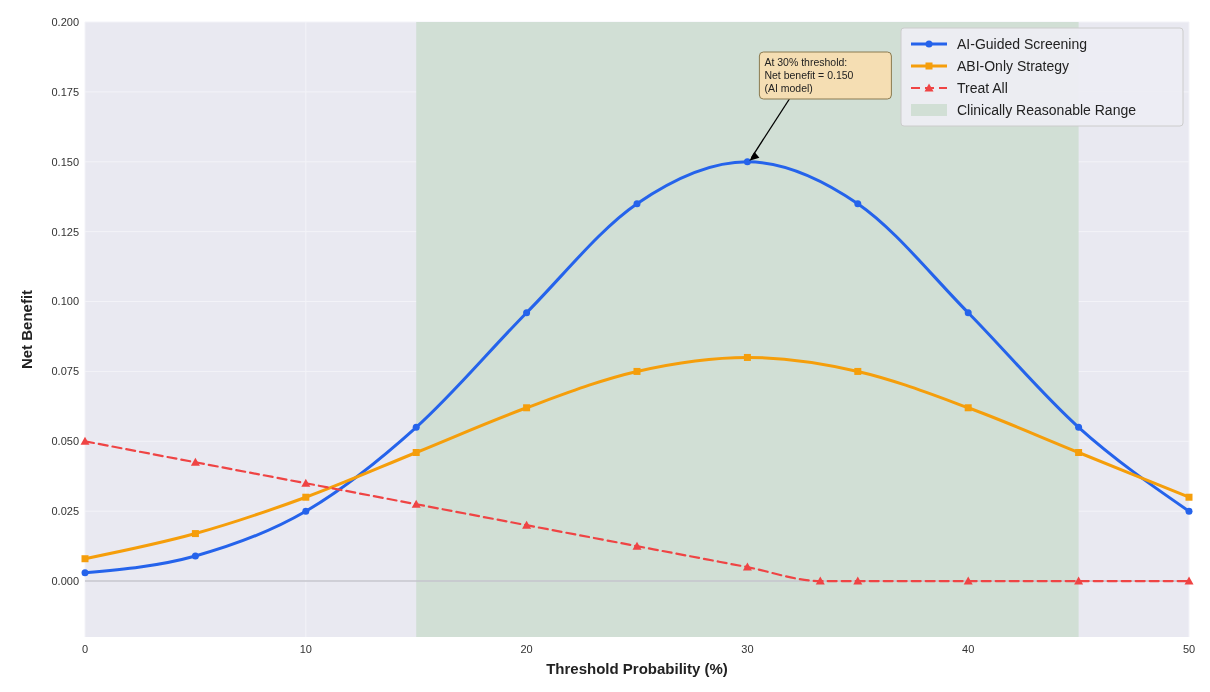  I want to click on legend-label: ABI-Only Strategy, so click(1013, 65).